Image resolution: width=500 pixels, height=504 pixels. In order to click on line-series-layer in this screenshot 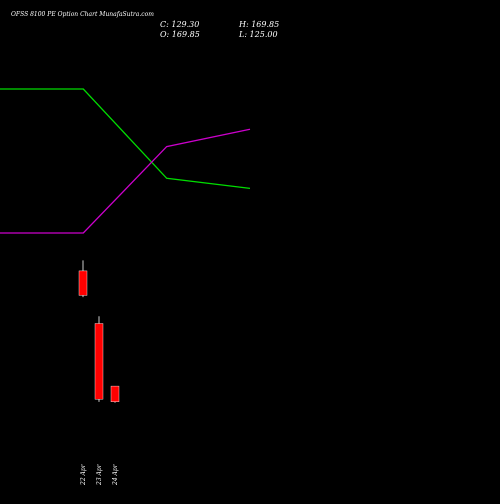, I will do `click(125, 161)`.